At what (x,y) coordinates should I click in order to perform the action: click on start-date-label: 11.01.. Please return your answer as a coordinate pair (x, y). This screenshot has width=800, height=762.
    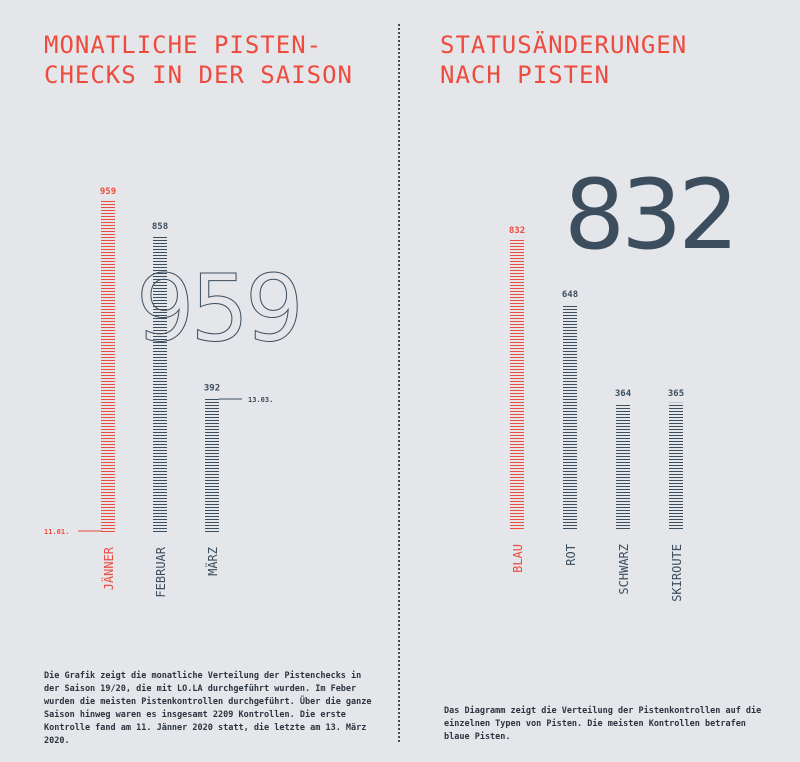
    Looking at the image, I should click on (56, 532).